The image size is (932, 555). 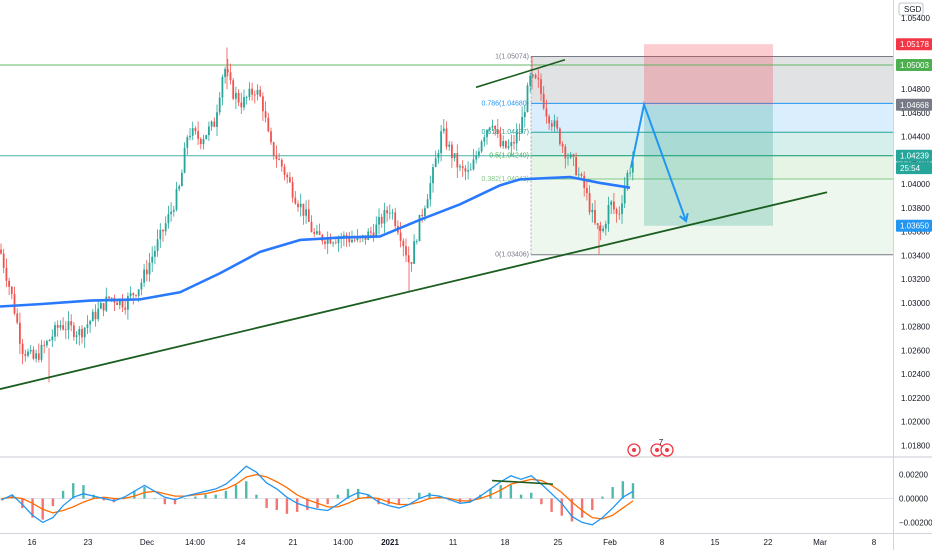 I want to click on macd-divergence-line, so click(x=522, y=482).